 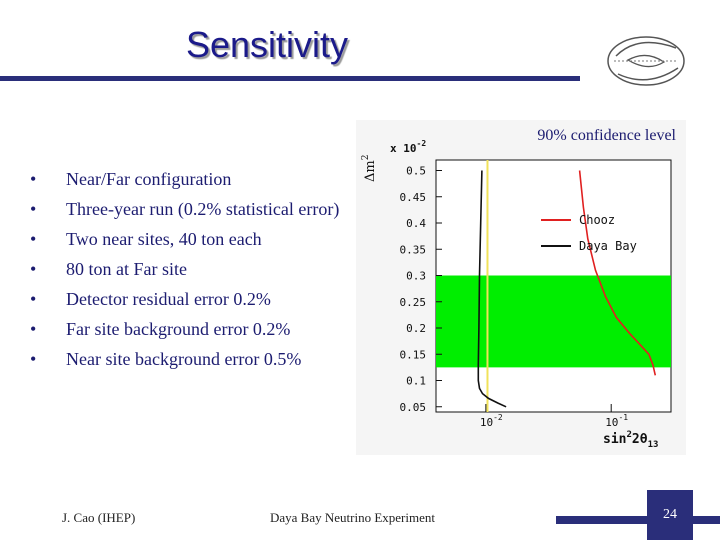 I want to click on page-number: 24, so click(x=670, y=515).